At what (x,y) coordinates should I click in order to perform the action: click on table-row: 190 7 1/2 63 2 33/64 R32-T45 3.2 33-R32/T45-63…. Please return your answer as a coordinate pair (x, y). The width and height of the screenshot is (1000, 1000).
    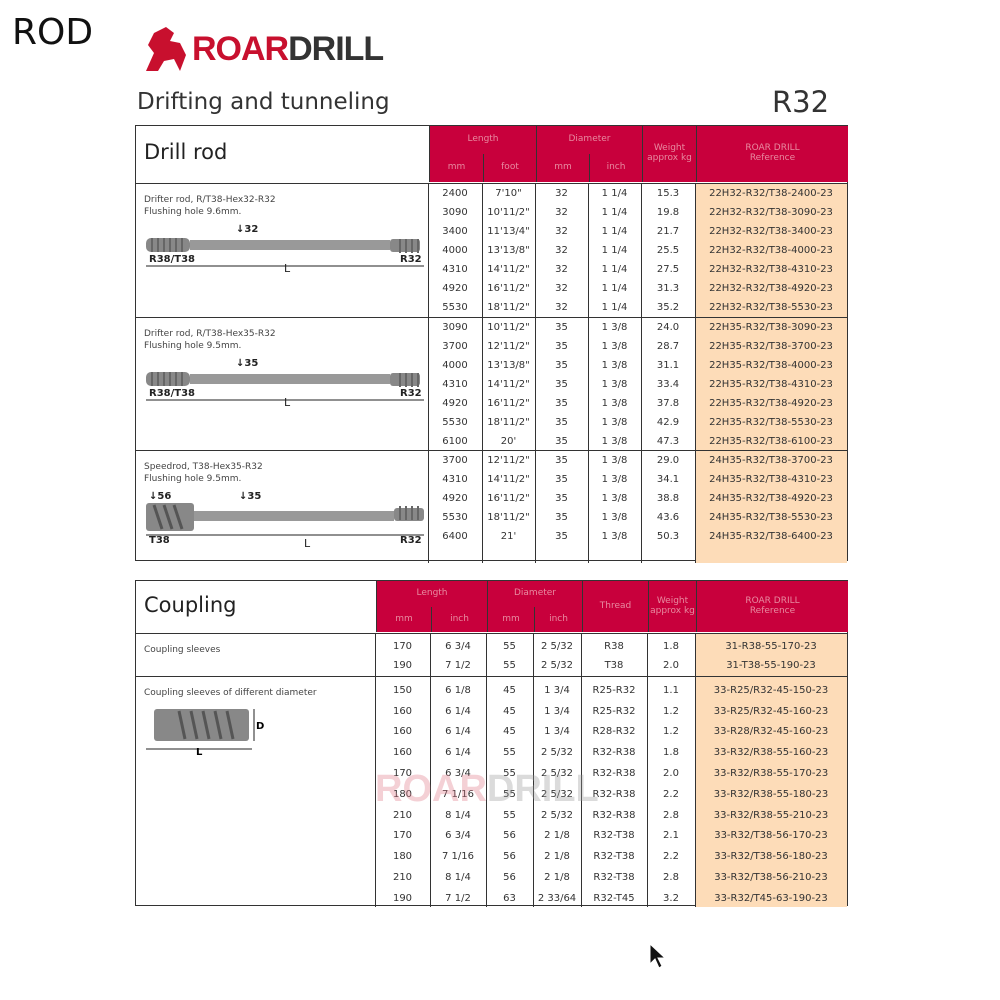
    Looking at the image, I should click on (611, 898).